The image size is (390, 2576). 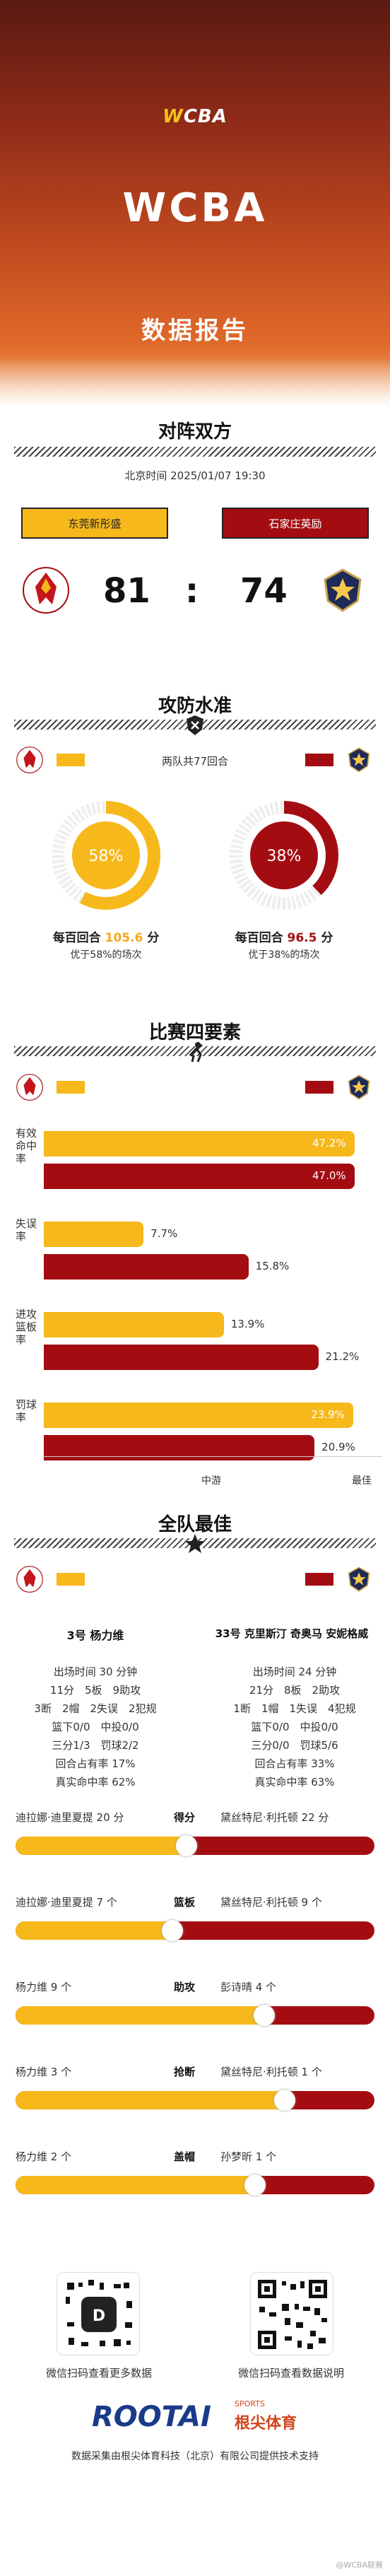 What do you see at coordinates (266, 2423) in the screenshot?
I see `brand-cn: 根尖体育` at bounding box center [266, 2423].